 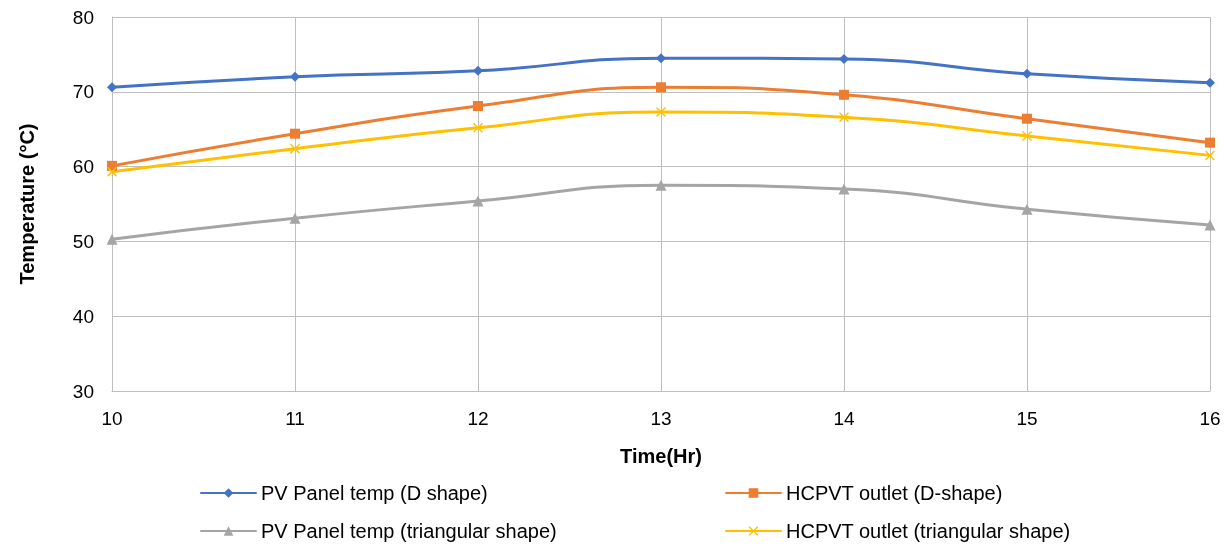 What do you see at coordinates (83, 316) in the screenshot?
I see `y-tick-label: 40` at bounding box center [83, 316].